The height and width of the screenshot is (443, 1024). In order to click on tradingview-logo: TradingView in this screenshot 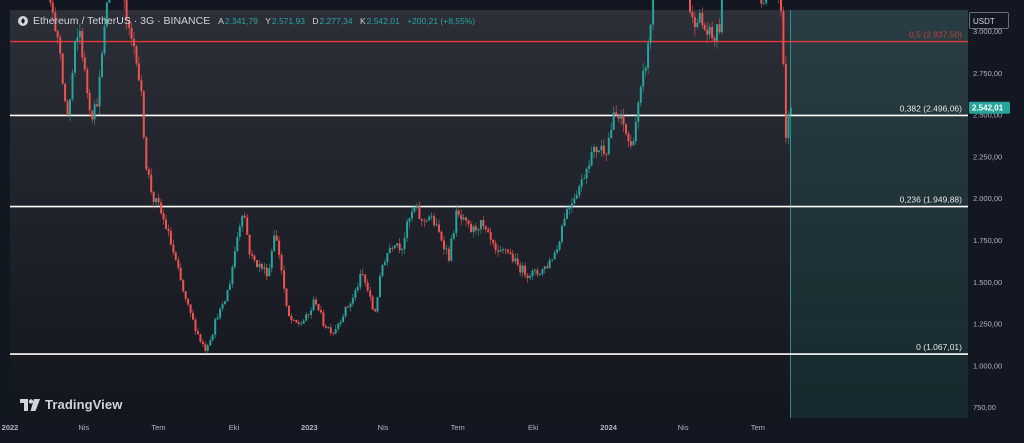, I will do `click(71, 404)`.